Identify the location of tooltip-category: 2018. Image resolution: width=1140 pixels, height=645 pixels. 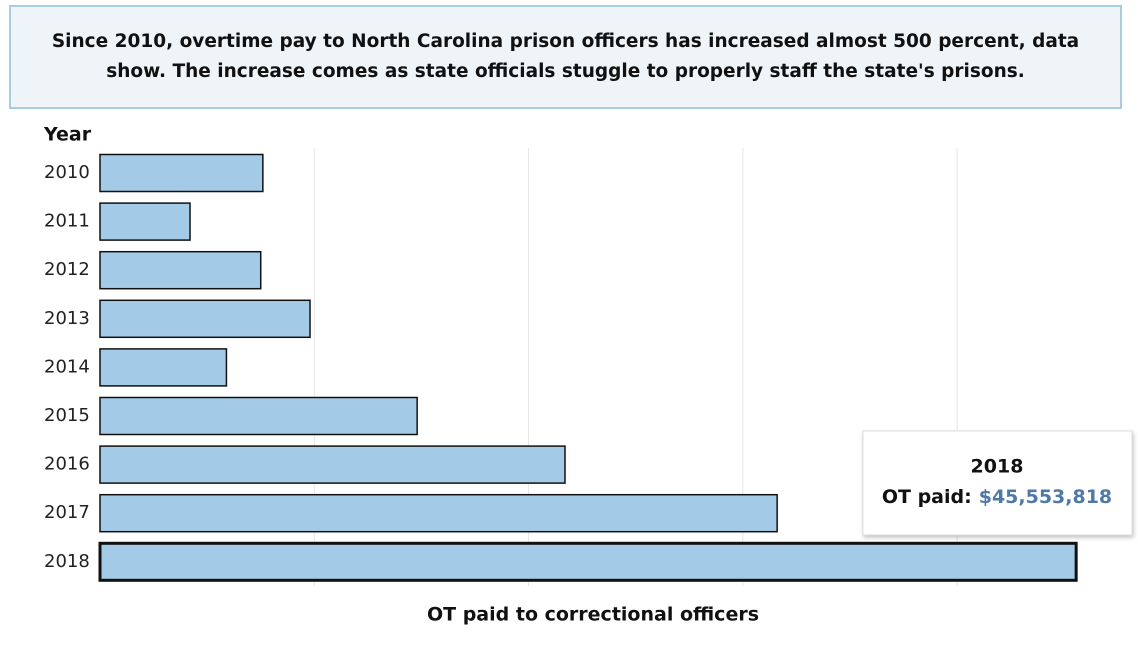
(997, 467).